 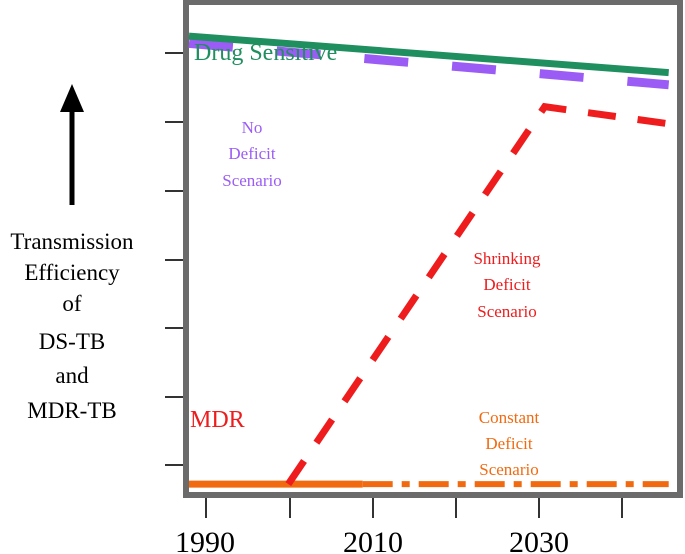 I want to click on mdr-label: MDR, so click(x=217, y=420).